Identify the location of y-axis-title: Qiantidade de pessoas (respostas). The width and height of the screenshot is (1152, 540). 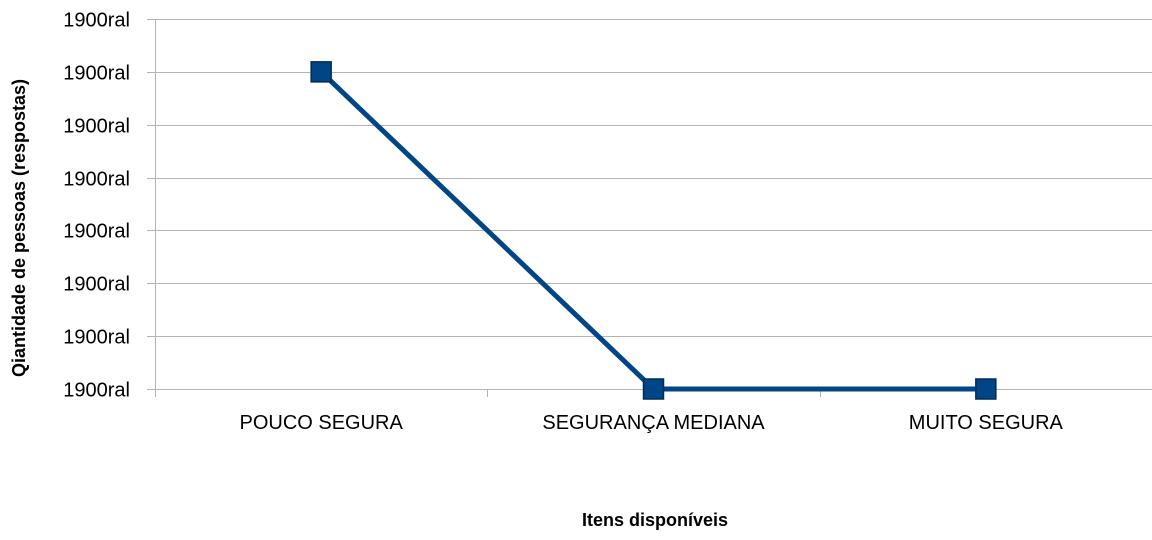
(19, 228).